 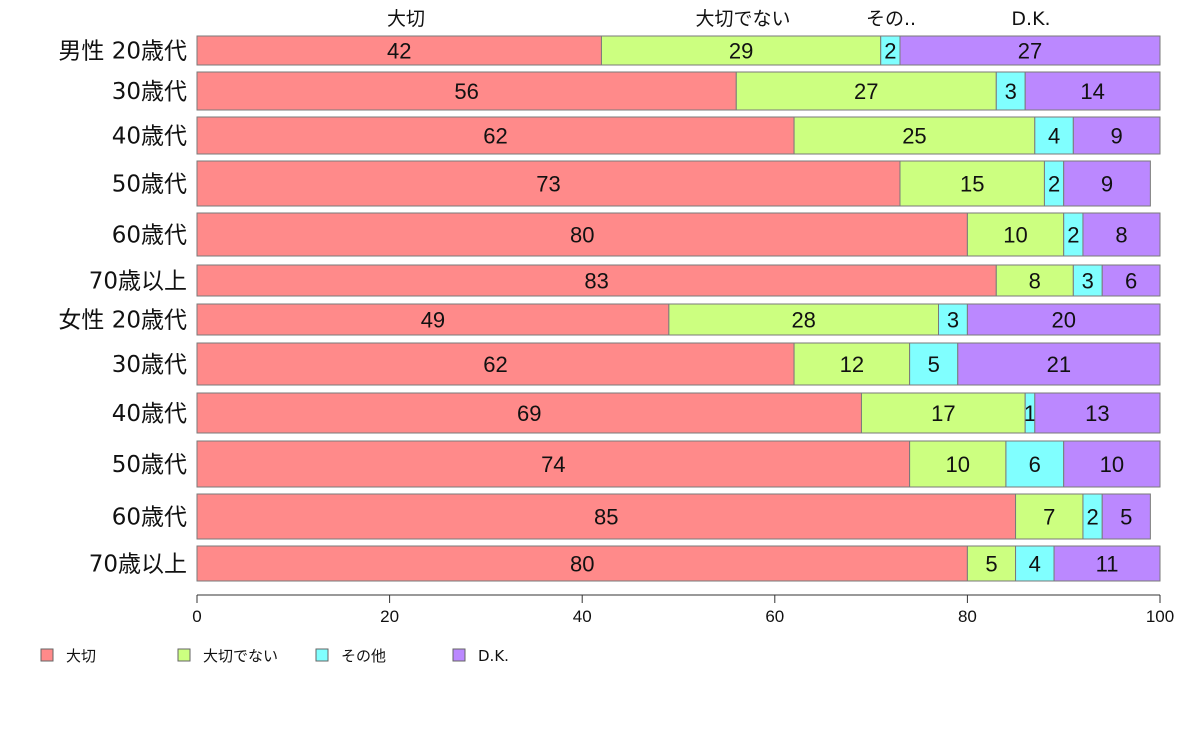 I want to click on x-tick-label: 100, so click(x=1160, y=616).